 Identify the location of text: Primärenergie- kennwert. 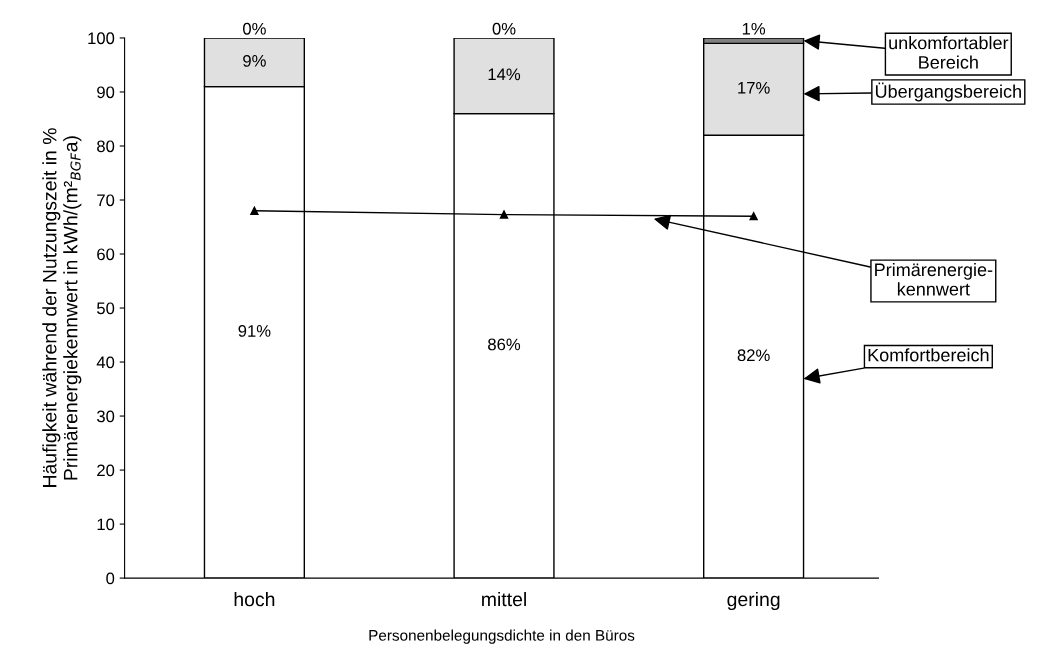
(934, 279).